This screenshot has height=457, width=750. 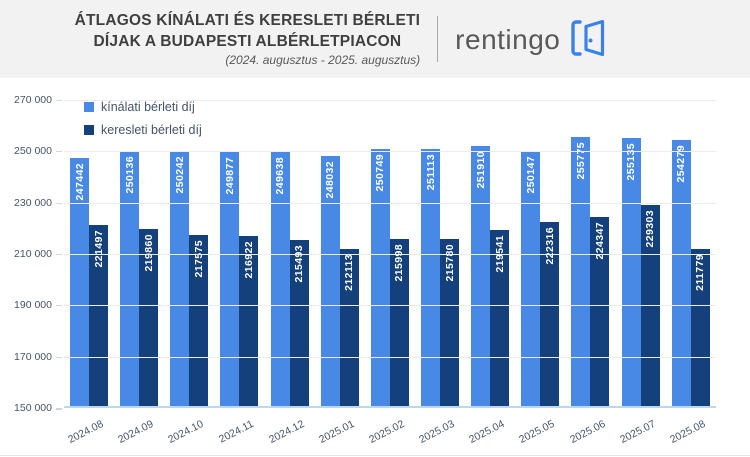 What do you see at coordinates (480, 170) in the screenshot?
I see `bar-value-label: 251910` at bounding box center [480, 170].